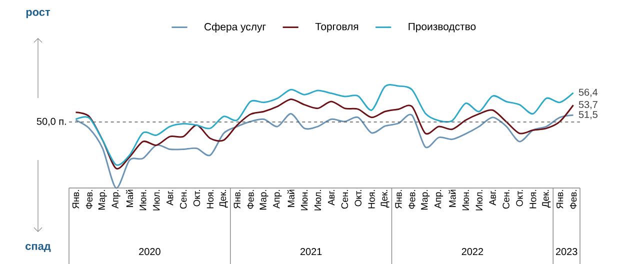 This screenshot has height=264, width=624. I want to click on text: 2022, so click(473, 252).